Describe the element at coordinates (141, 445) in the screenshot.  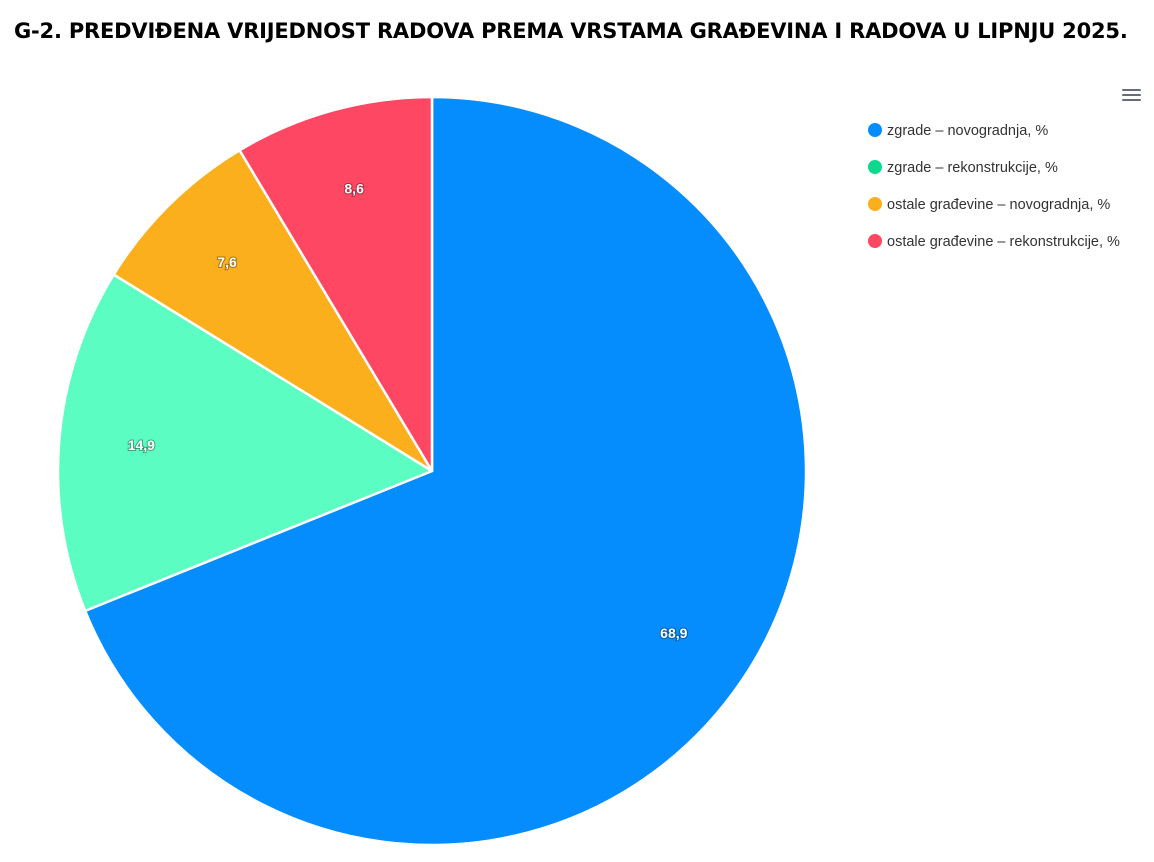
I see `slice-data-label: 14,9` at that location.